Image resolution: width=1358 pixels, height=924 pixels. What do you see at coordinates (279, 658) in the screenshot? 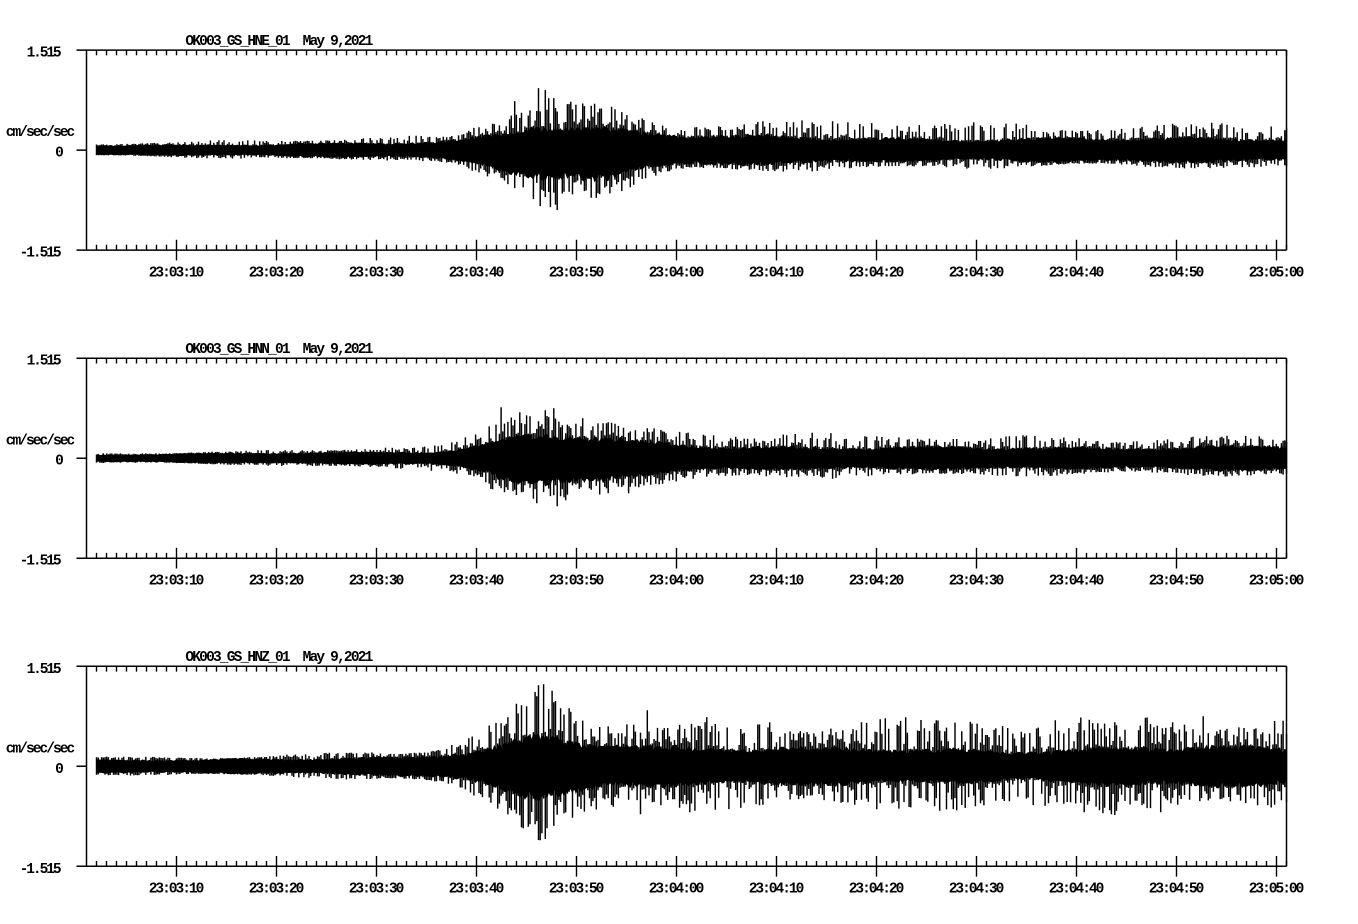
I see `svg-text: OK003_GS_HNZ_01 May 9,2021` at bounding box center [279, 658].